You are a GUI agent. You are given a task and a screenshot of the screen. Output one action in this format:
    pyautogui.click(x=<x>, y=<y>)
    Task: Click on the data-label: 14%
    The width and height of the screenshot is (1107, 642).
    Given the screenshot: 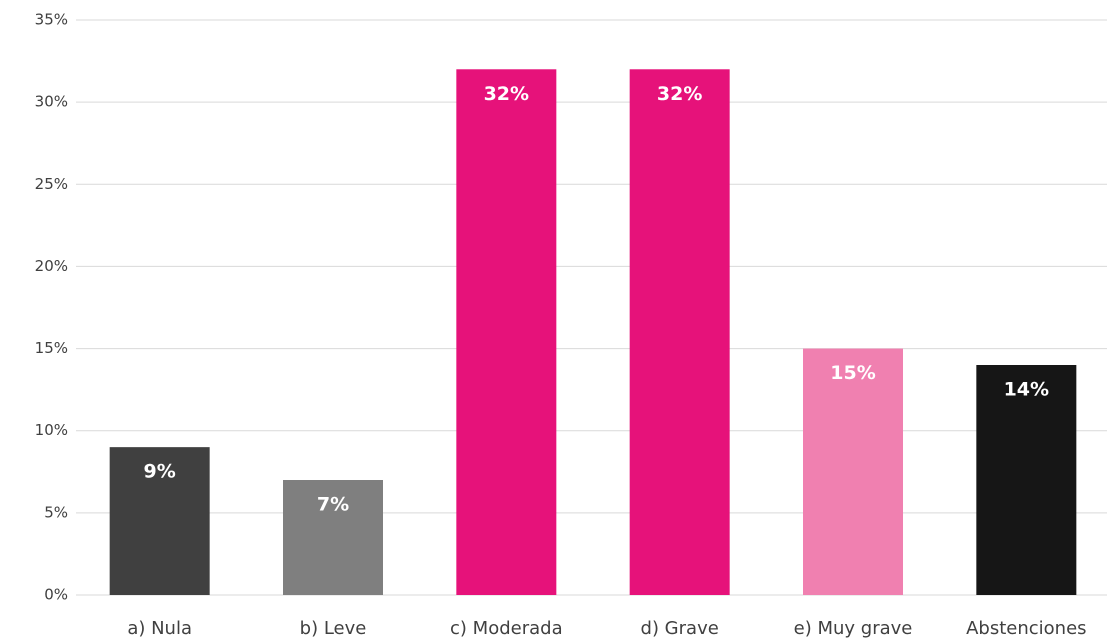 What is the action you would take?
    pyautogui.click(x=1026, y=390)
    